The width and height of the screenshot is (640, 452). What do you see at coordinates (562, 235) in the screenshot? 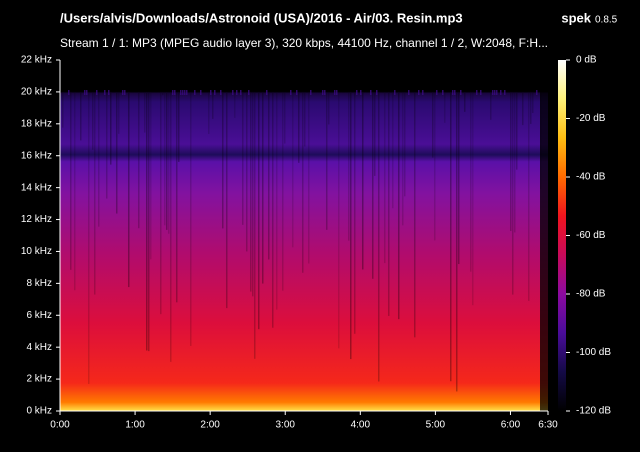
I see `color-bar` at bounding box center [562, 235].